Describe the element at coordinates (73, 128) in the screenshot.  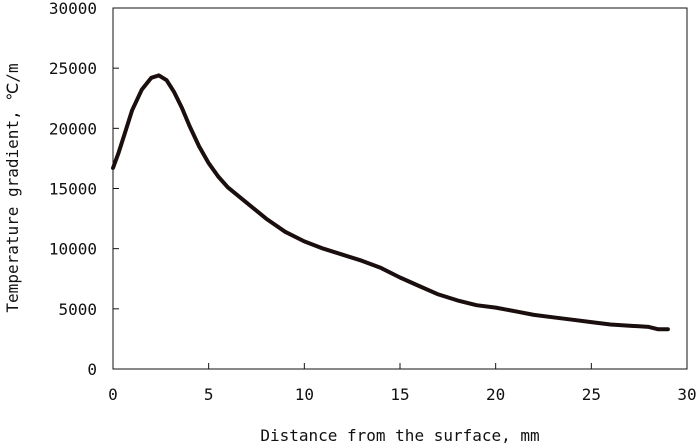
I see `y-tick-label: 20000` at that location.